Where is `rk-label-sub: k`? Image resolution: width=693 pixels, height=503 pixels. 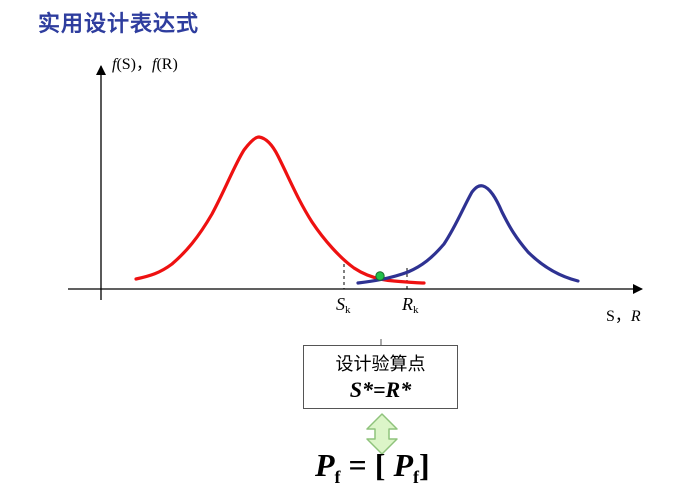
rk-label-sub: k is located at coordinates (416, 310).